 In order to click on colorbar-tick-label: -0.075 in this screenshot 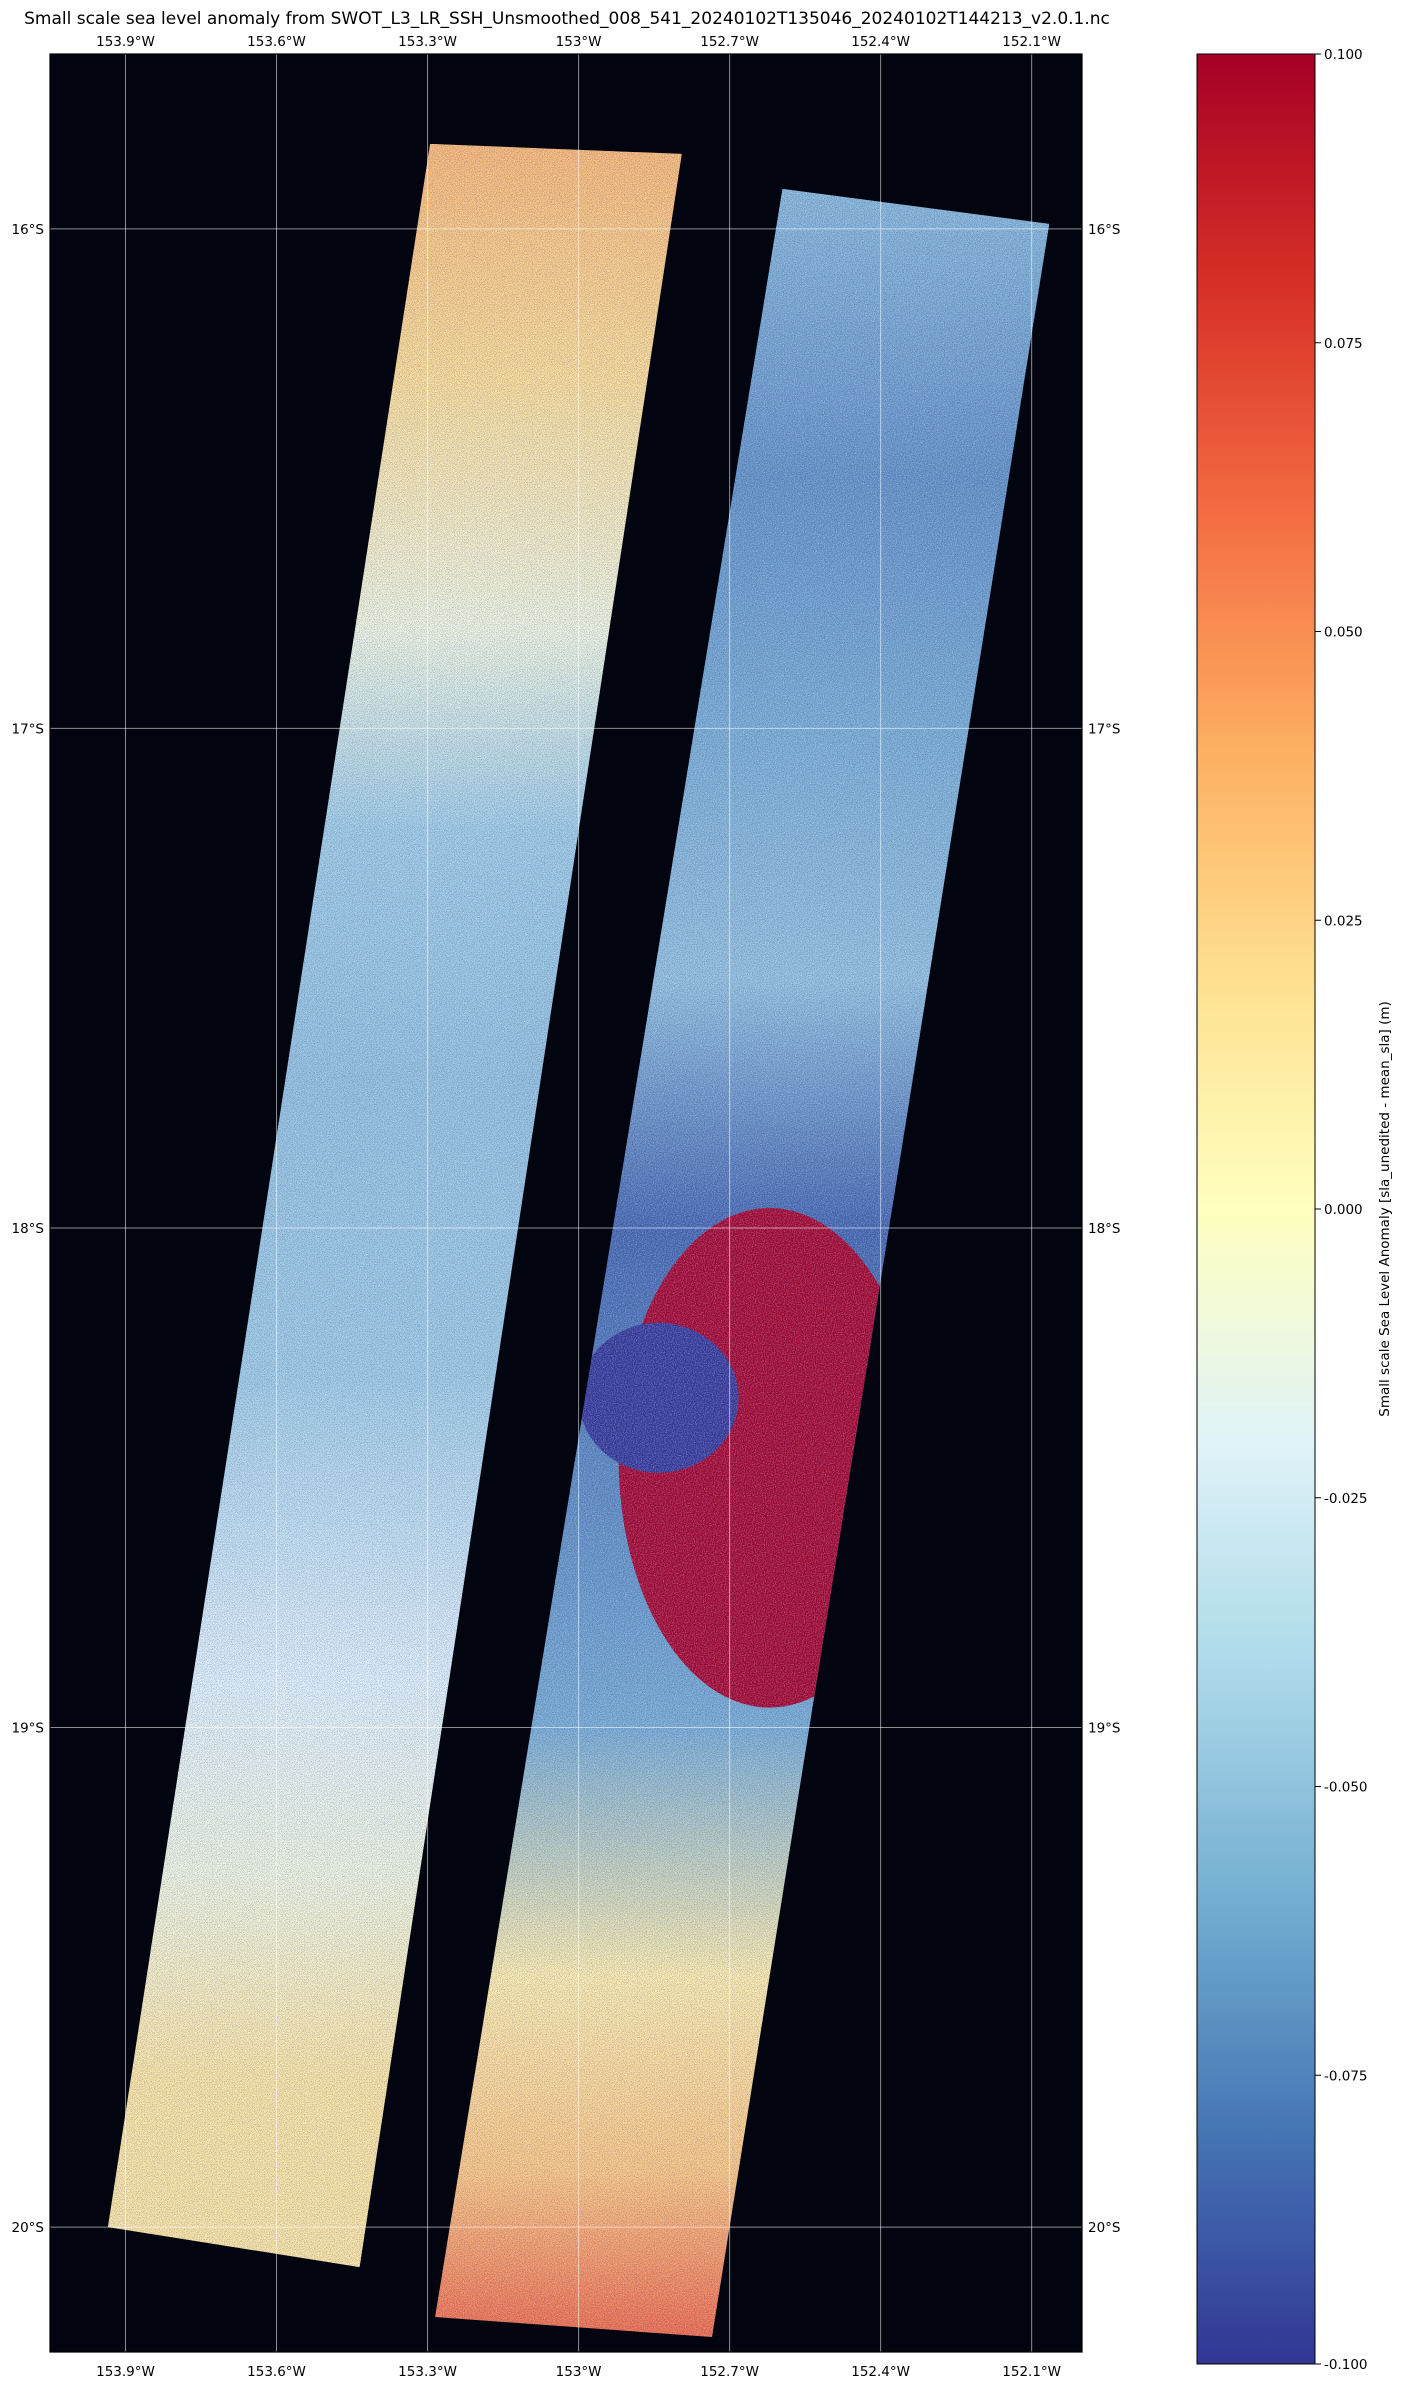, I will do `click(1346, 2076)`.